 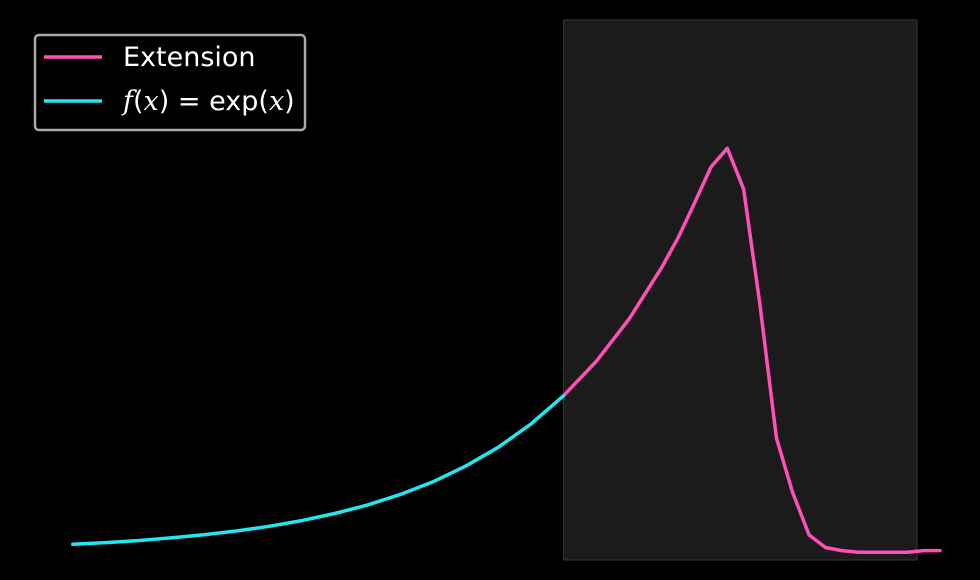 I want to click on legend-frame, so click(x=170, y=82).